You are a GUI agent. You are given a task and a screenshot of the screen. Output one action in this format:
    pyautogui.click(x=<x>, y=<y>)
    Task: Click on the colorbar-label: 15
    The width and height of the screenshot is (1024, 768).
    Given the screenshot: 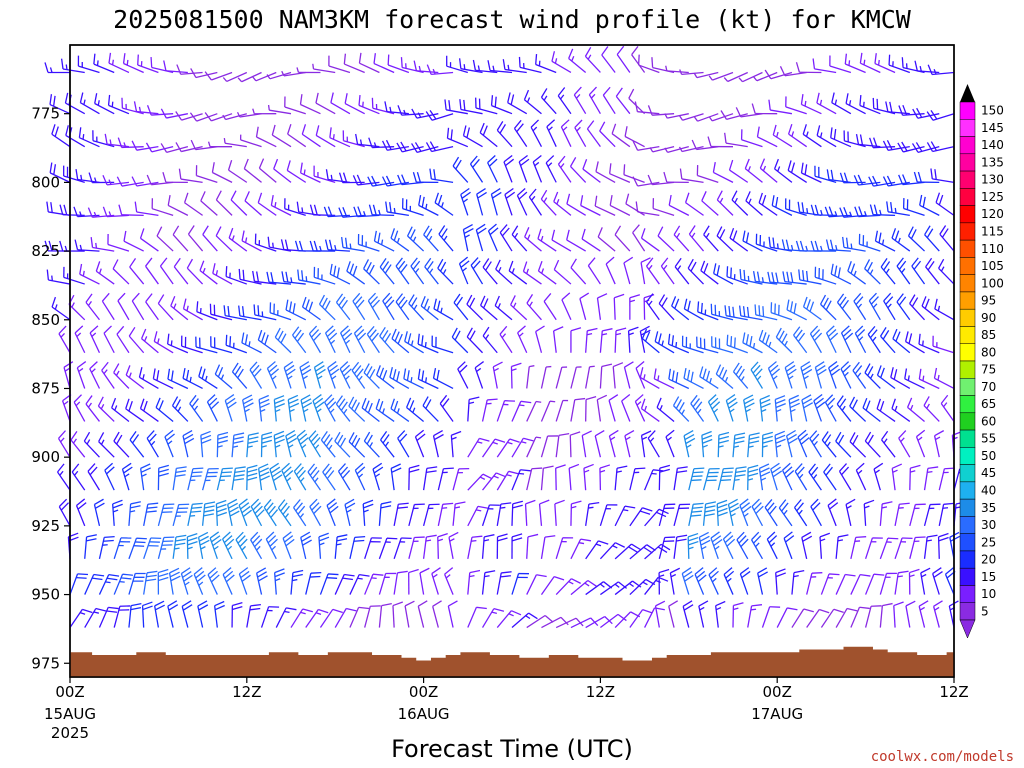 What is the action you would take?
    pyautogui.click(x=988, y=577)
    